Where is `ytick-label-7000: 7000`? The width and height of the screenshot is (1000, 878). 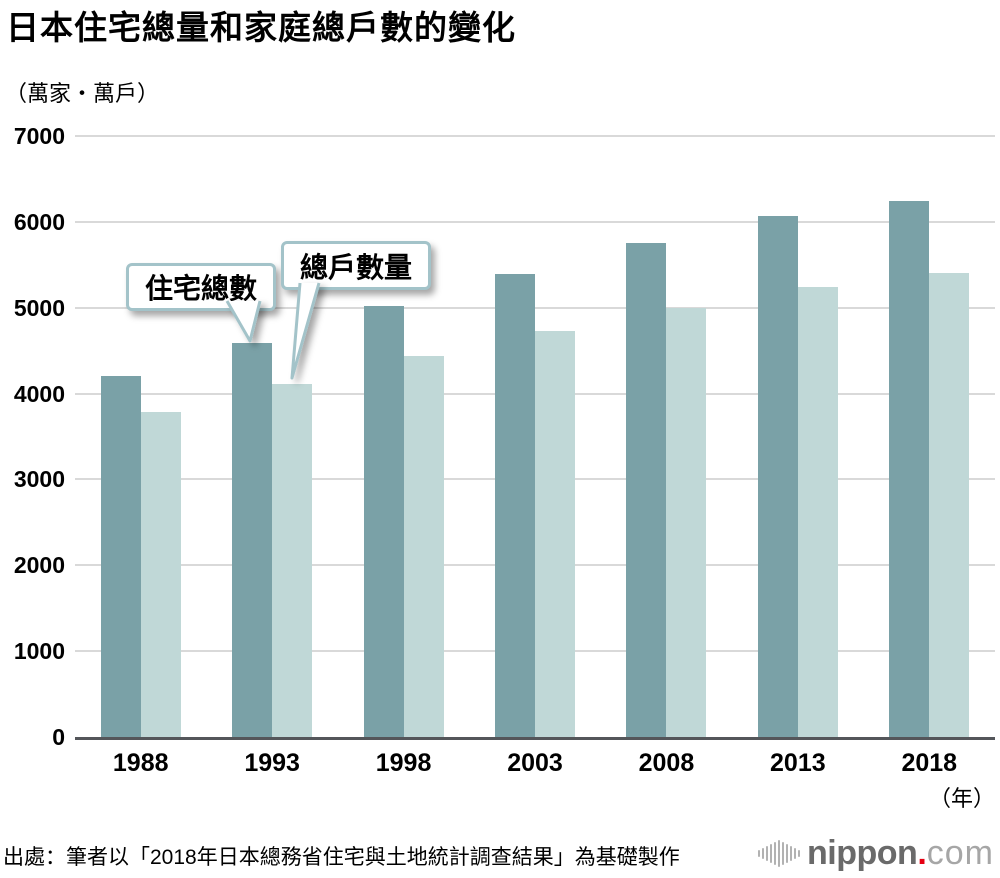 ytick-label-7000: 7000 is located at coordinates (39, 136).